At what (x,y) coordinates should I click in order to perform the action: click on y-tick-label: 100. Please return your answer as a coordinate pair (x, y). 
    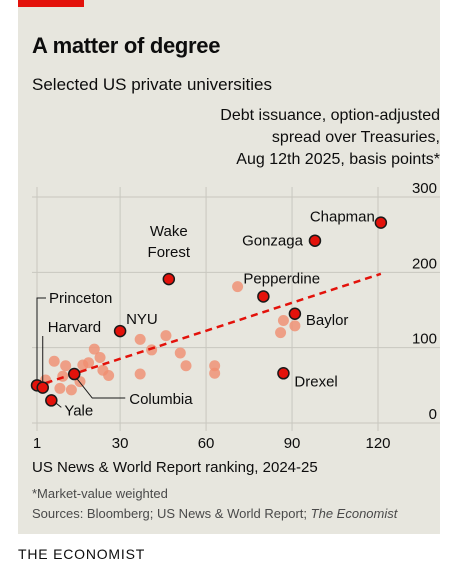
    Looking at the image, I should click on (424, 339).